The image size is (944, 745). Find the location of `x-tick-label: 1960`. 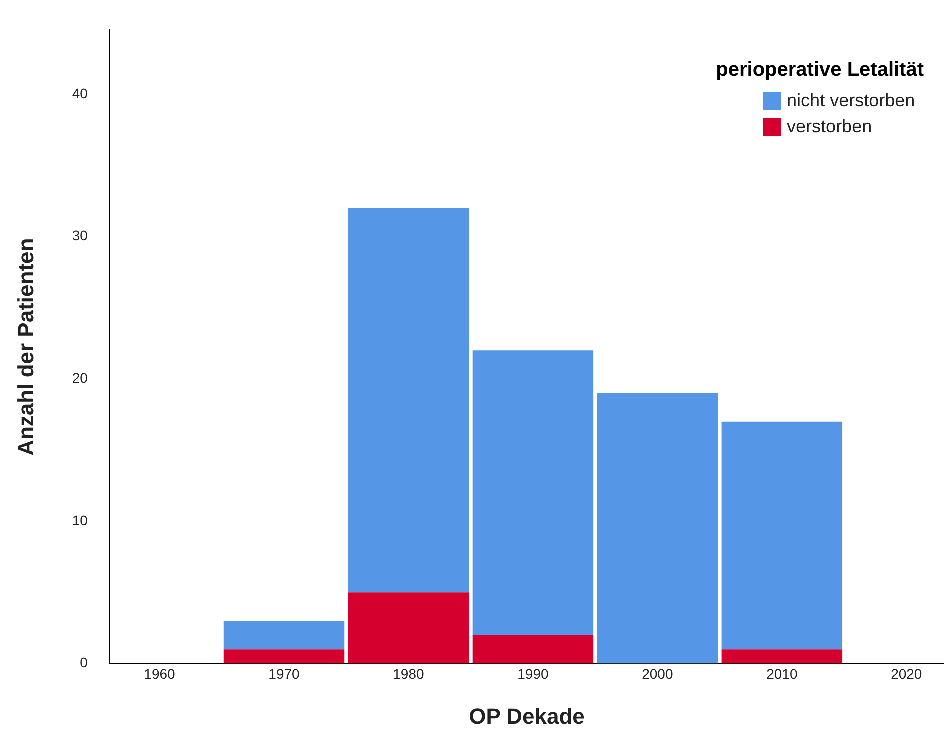

x-tick-label: 1960 is located at coordinates (160, 674).